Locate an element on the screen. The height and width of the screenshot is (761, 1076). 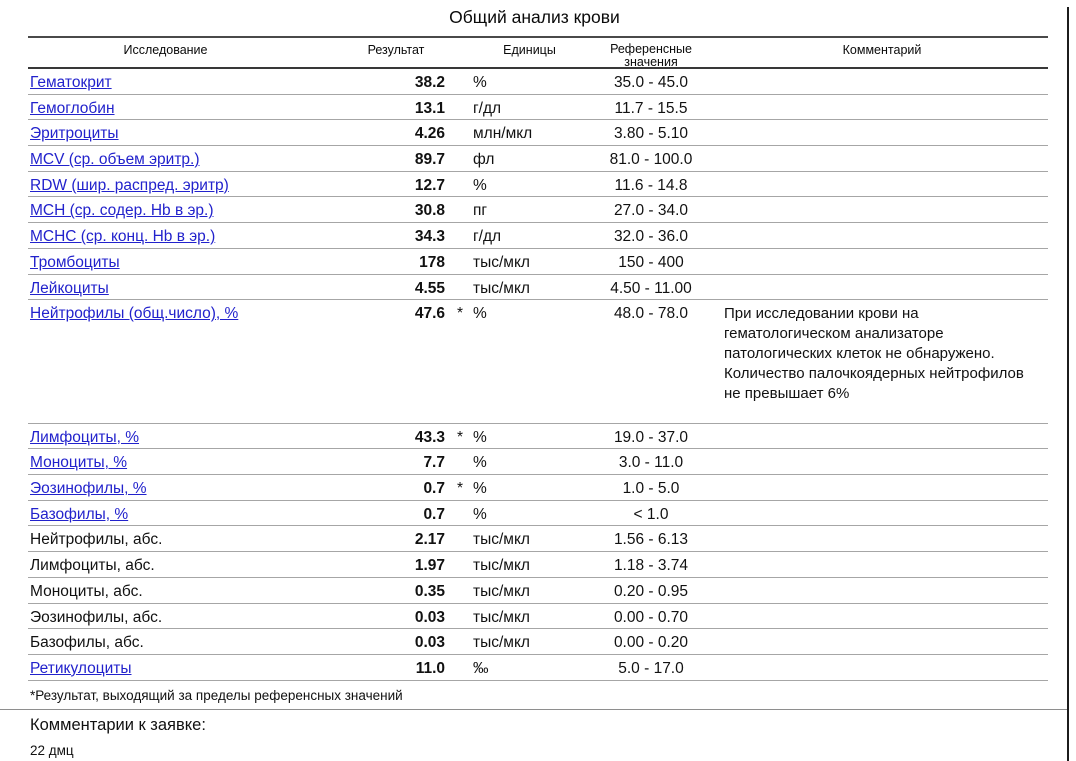
test-name-link: RDW (шир. распред. эритр) is located at coordinates (129, 185).